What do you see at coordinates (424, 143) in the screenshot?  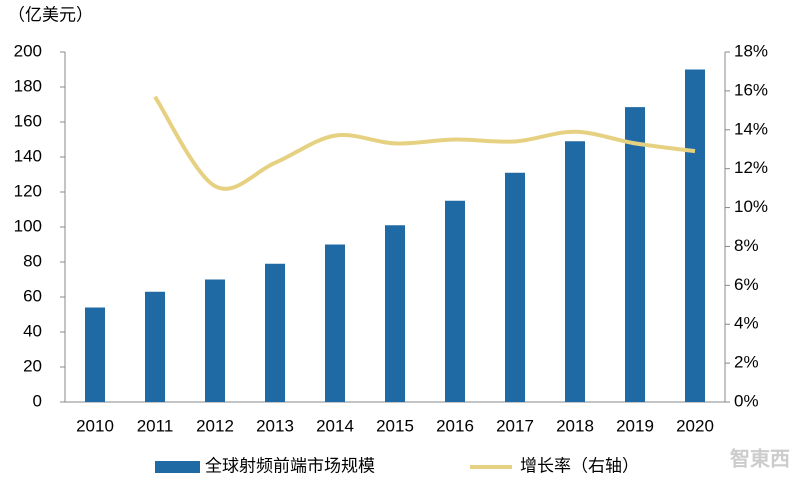 I see `growth-line` at bounding box center [424, 143].